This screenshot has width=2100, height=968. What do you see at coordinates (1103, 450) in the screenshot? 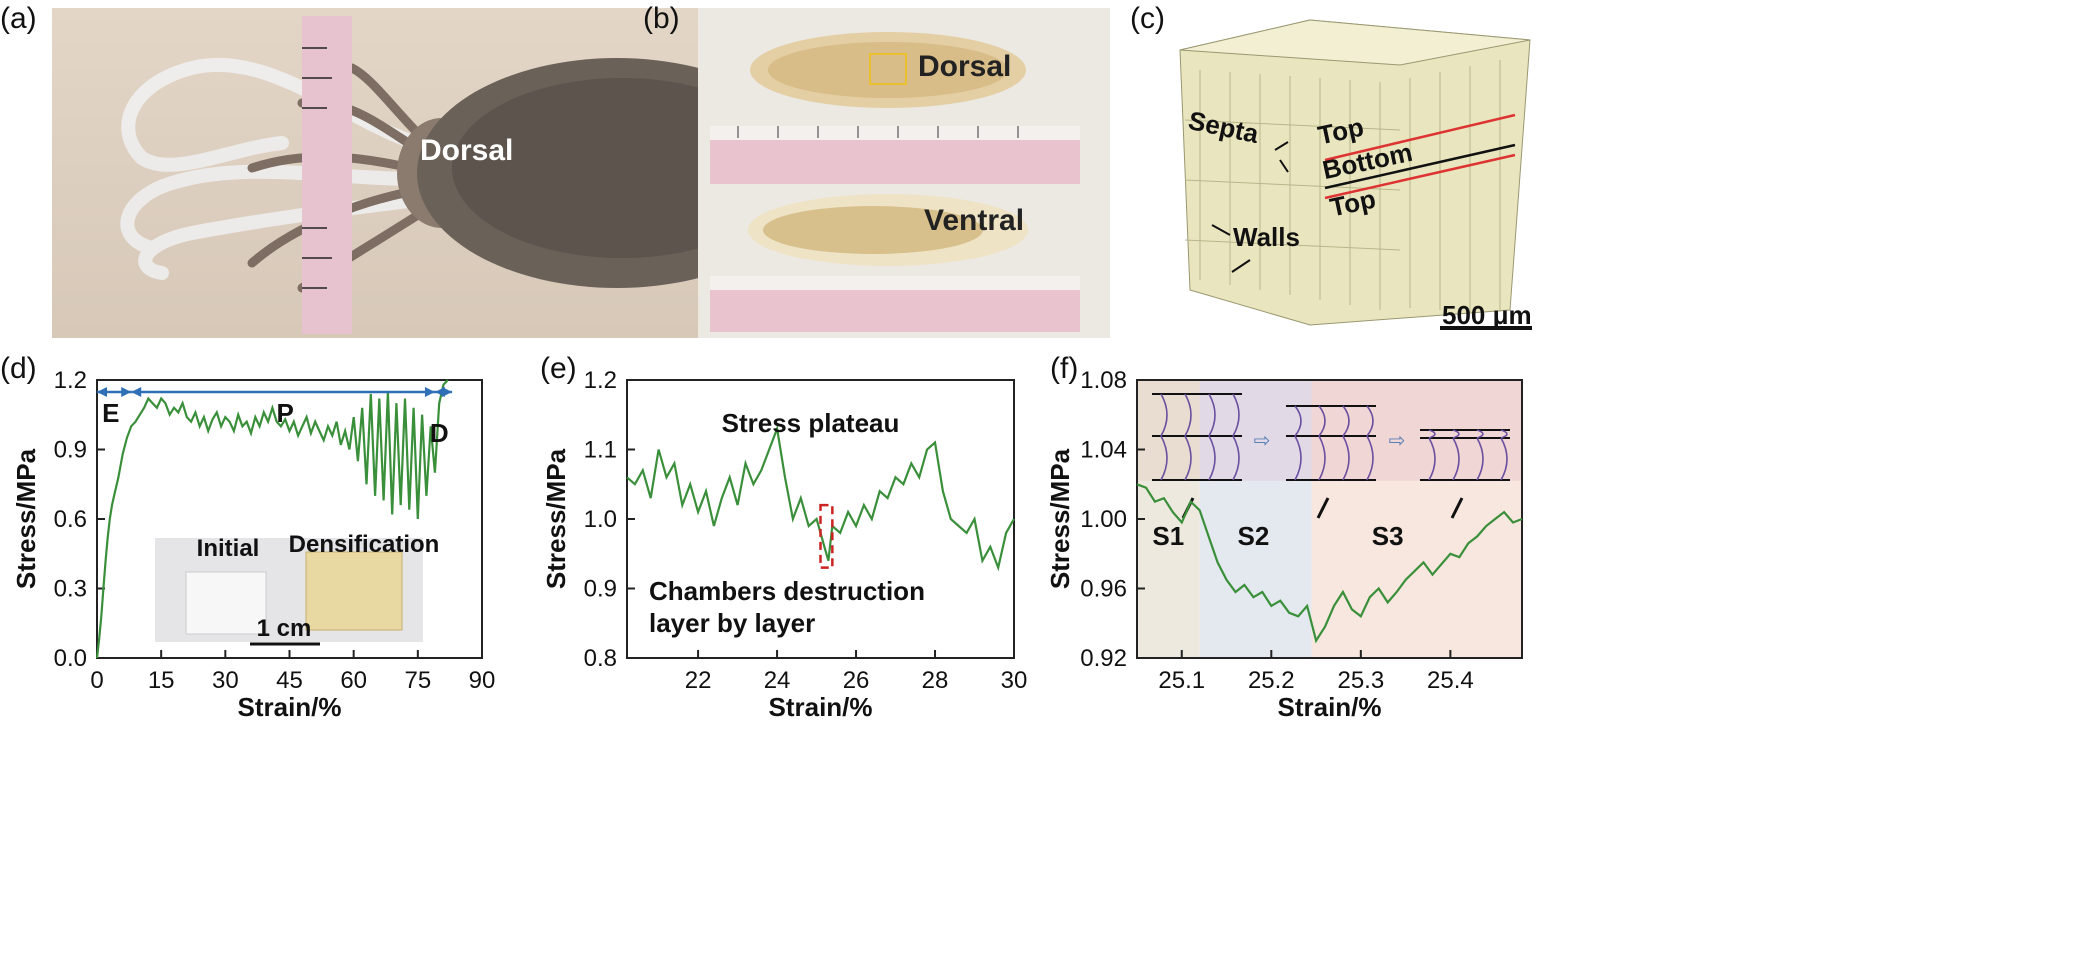
I see `y-tick-label: 1.04` at bounding box center [1103, 450].